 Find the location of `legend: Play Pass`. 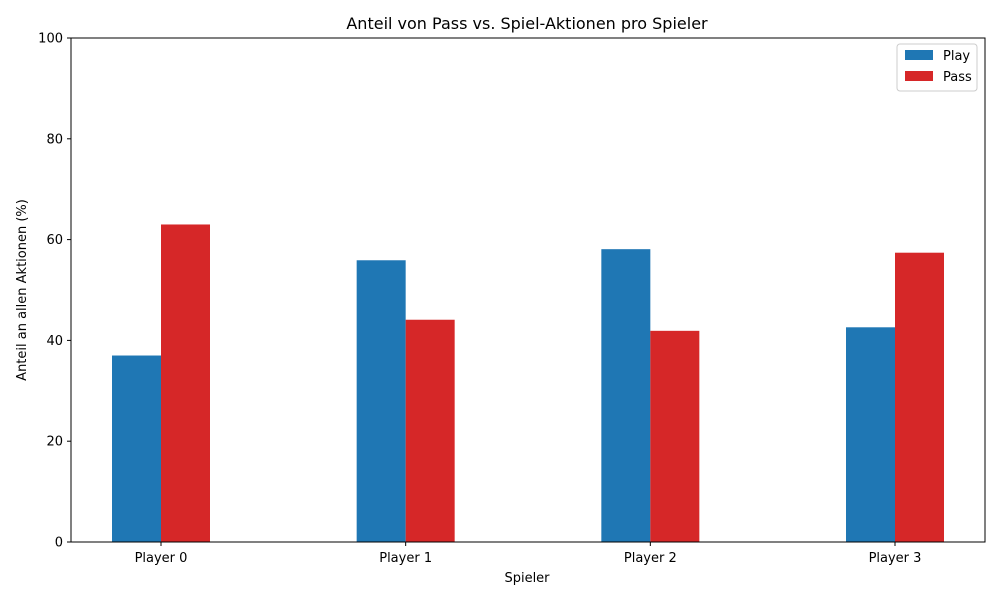

legend: Play Pass is located at coordinates (937, 67).